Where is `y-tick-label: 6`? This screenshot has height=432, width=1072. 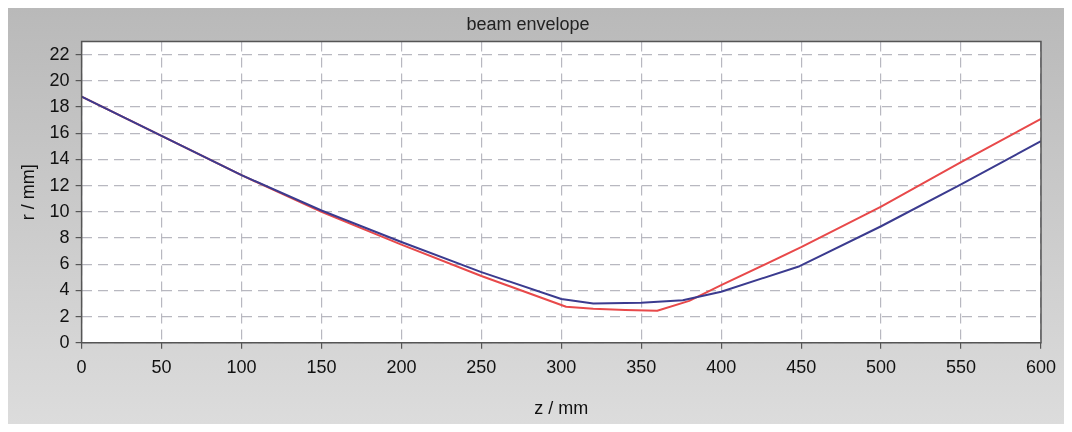 y-tick-label: 6 is located at coordinates (64, 263).